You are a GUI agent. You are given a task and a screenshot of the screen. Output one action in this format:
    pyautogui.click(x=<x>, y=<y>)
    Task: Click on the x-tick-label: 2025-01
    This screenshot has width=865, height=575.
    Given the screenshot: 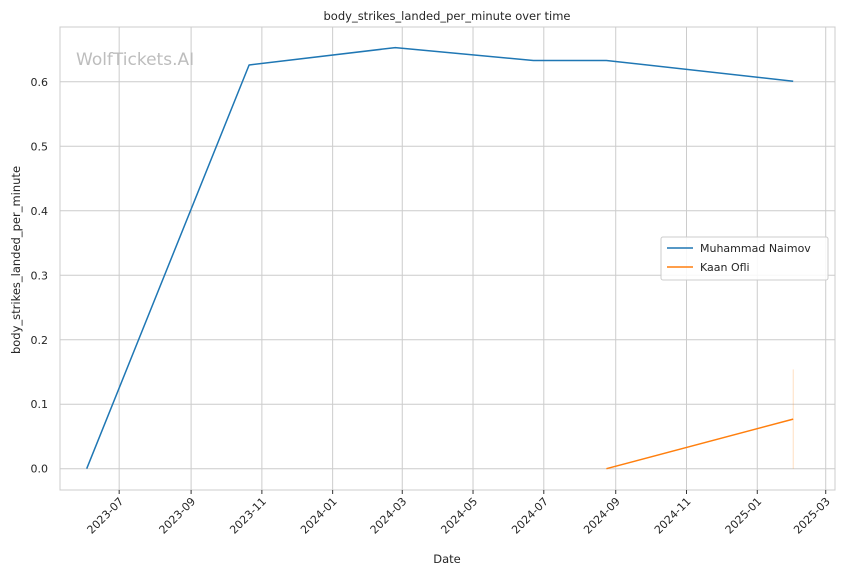 What is the action you would take?
    pyautogui.click(x=744, y=516)
    